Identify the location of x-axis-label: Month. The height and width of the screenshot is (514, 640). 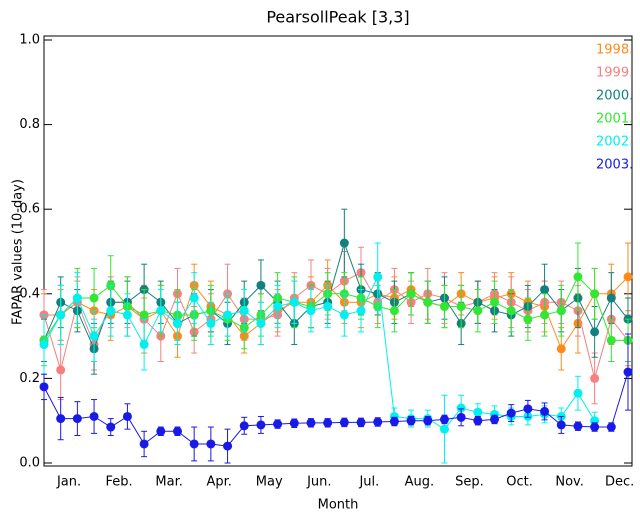
(338, 505).